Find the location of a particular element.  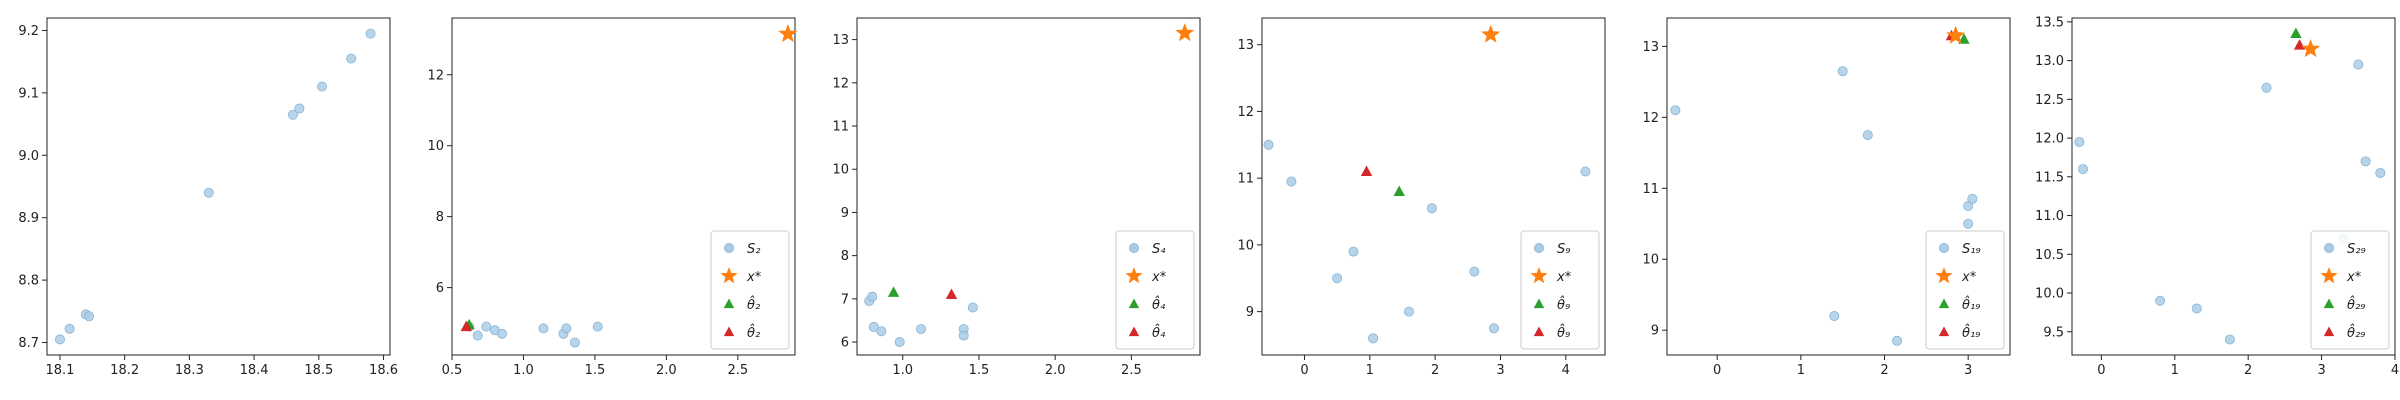

y-tick-label: 8.8 is located at coordinates (28, 281).